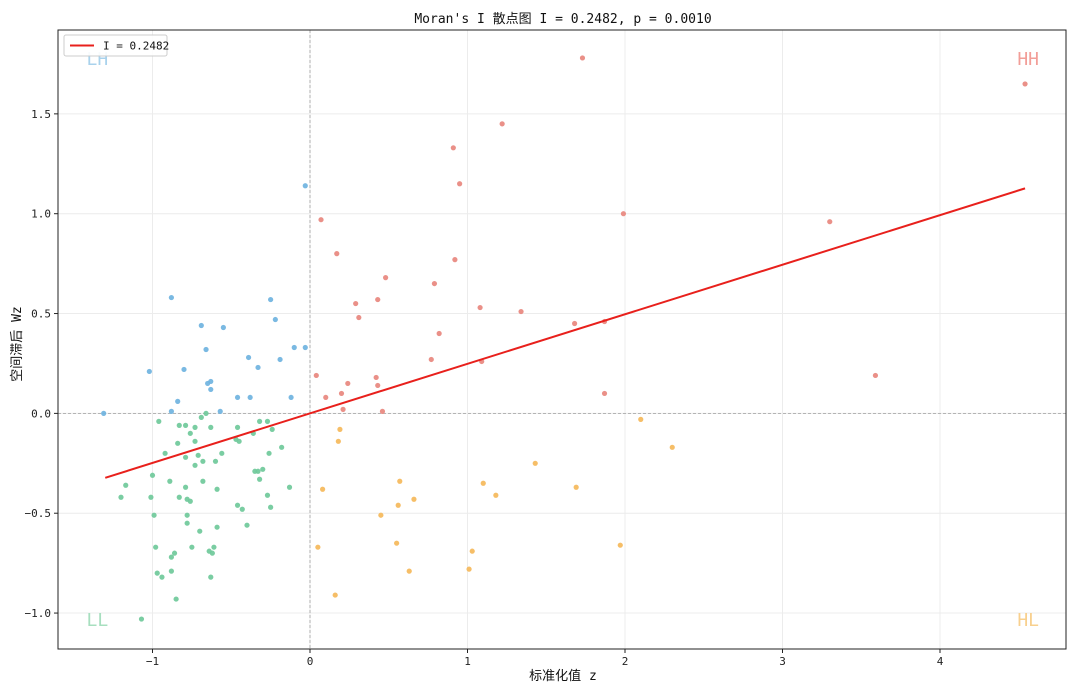 The image size is (1080, 693). Describe the element at coordinates (152, 661) in the screenshot. I see `x-tick-label-0: −1` at that location.